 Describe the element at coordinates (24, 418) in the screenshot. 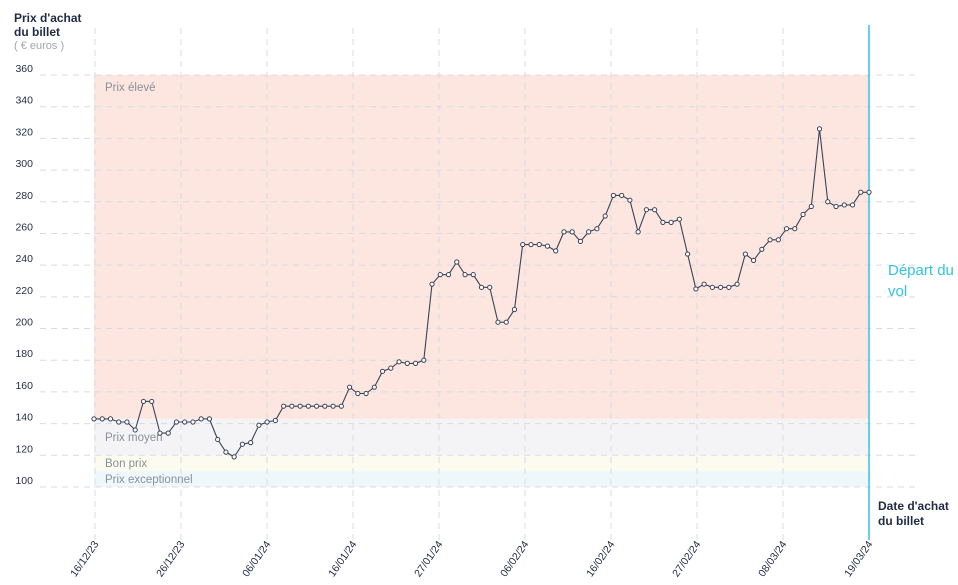

I see `y-tick-label: 140` at that location.